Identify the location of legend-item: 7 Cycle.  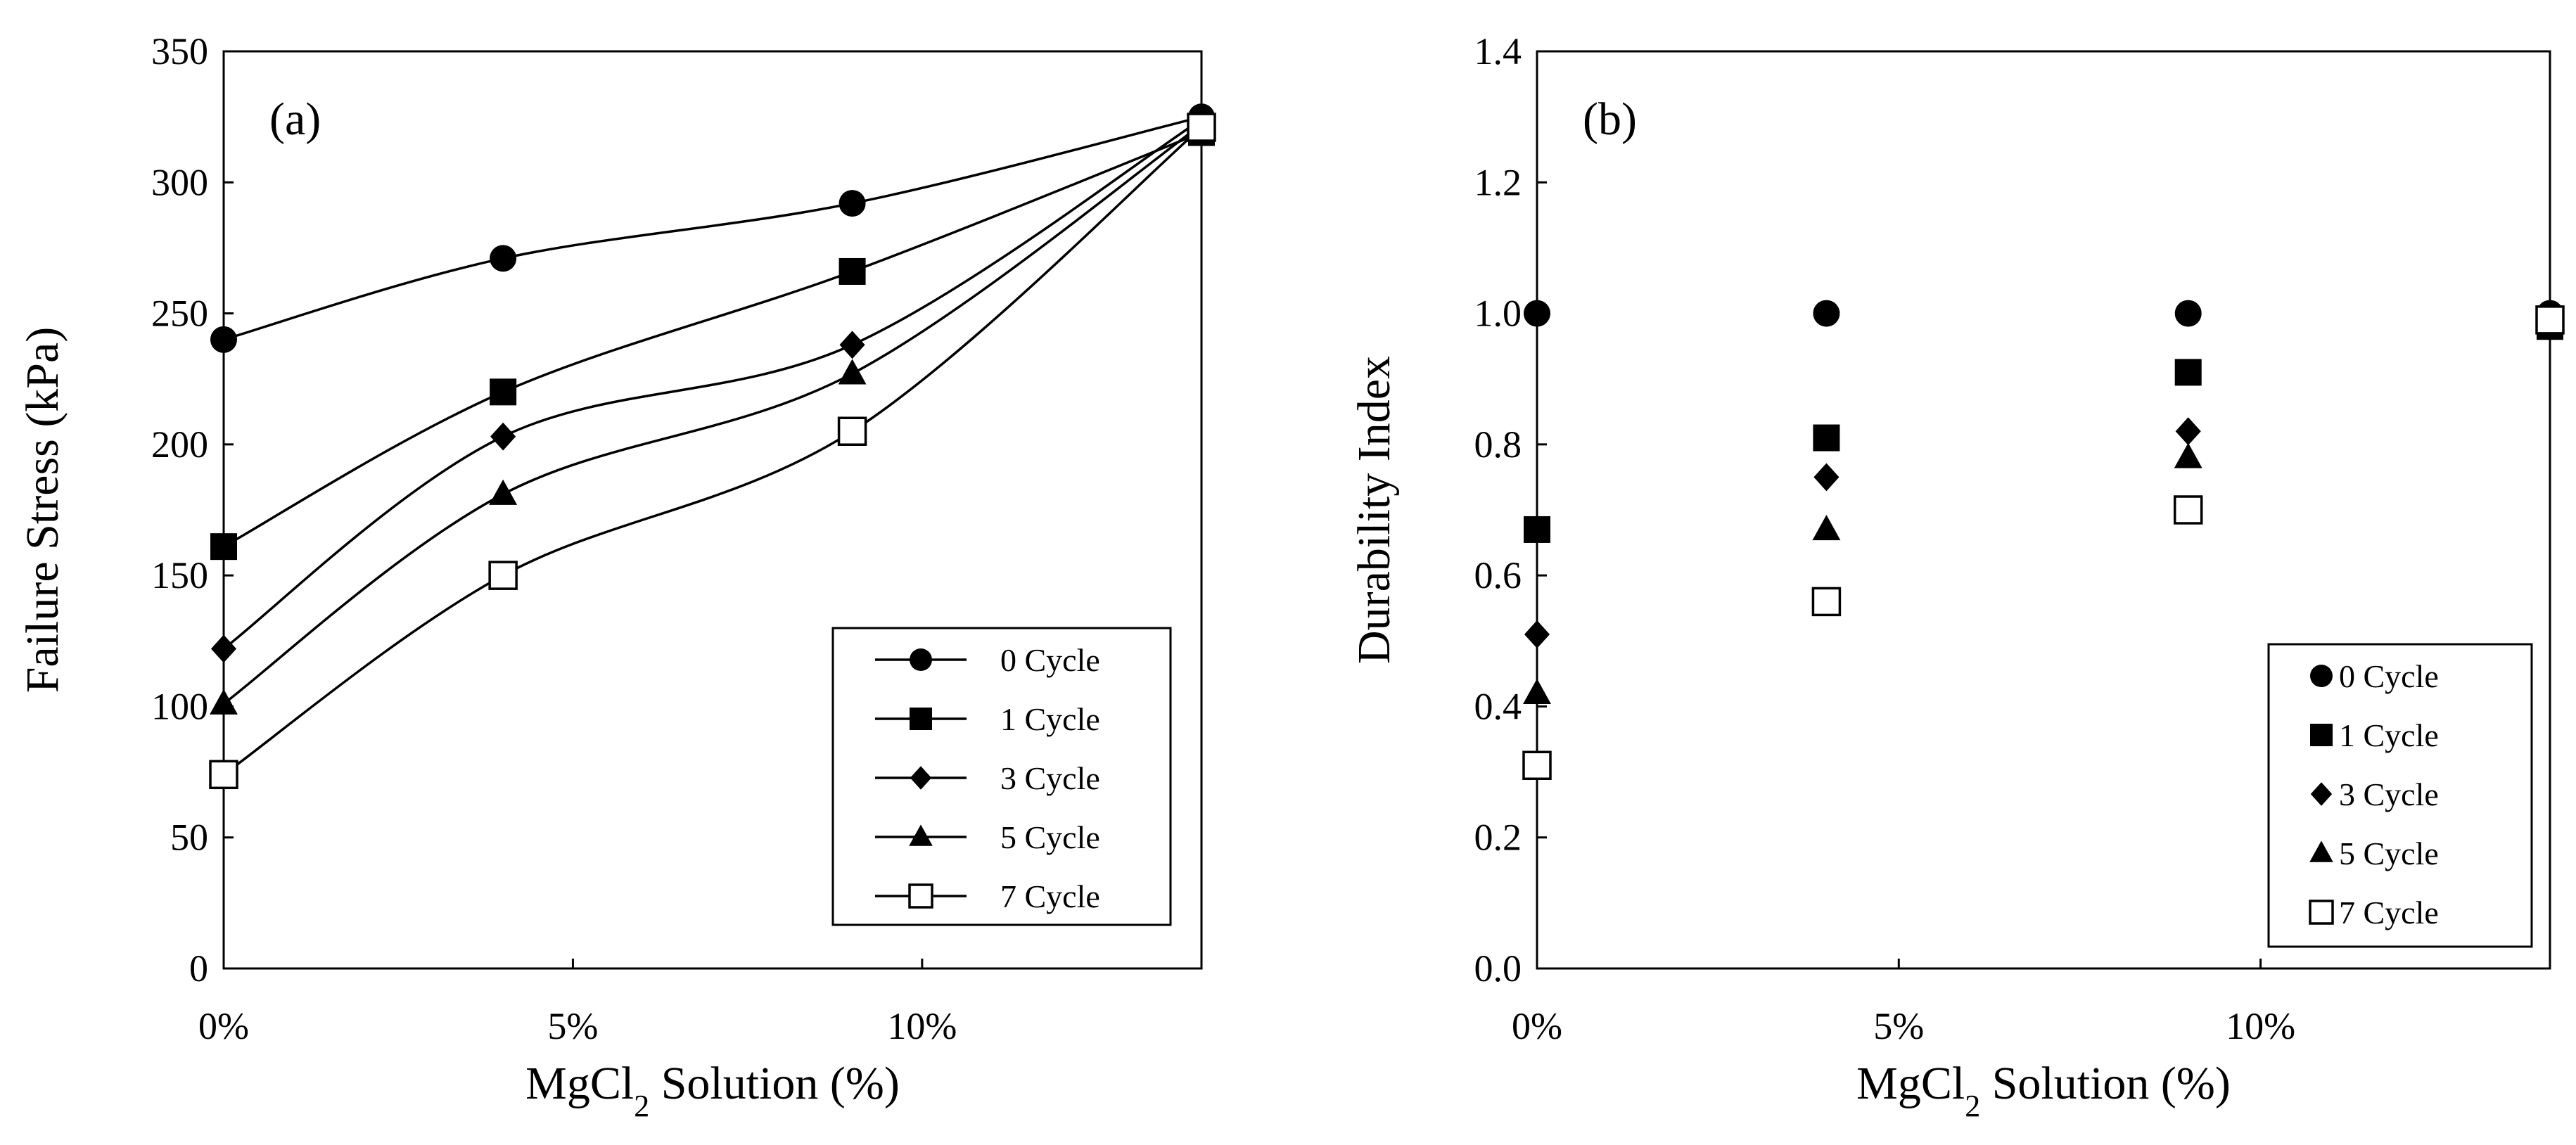
(2374, 913).